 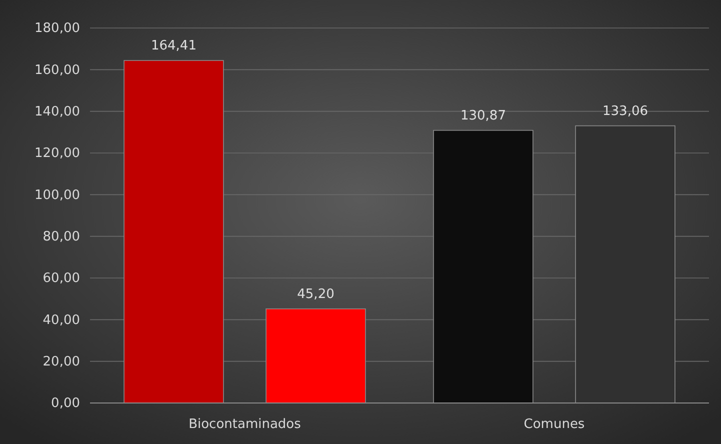 What do you see at coordinates (61, 236) in the screenshot?
I see `y-tick-label: 80,00` at bounding box center [61, 236].